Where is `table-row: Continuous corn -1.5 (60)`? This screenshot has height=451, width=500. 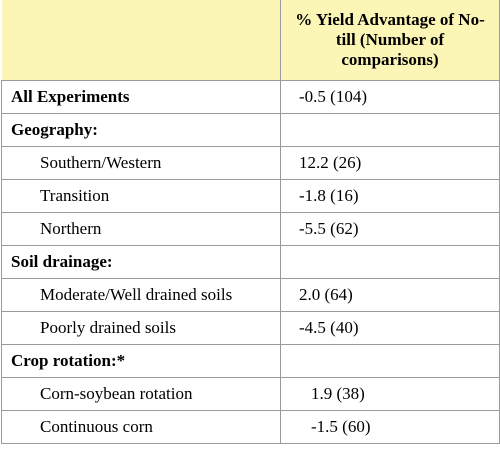 table-row: Continuous corn -1.5 (60) is located at coordinates (250, 427).